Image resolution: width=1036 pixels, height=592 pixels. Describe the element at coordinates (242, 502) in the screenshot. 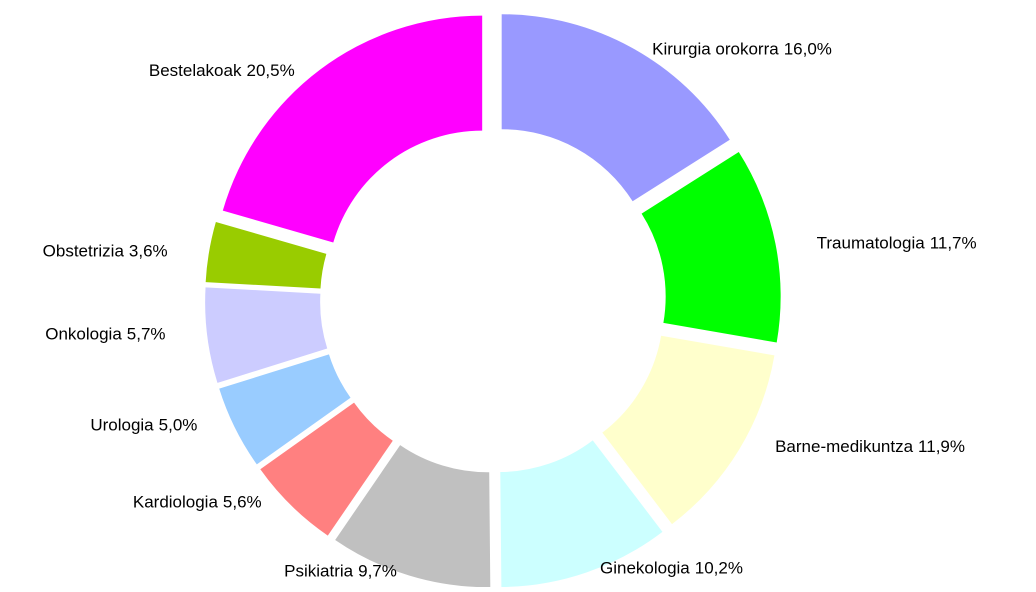

I see `slice-value: 5,6%` at that location.